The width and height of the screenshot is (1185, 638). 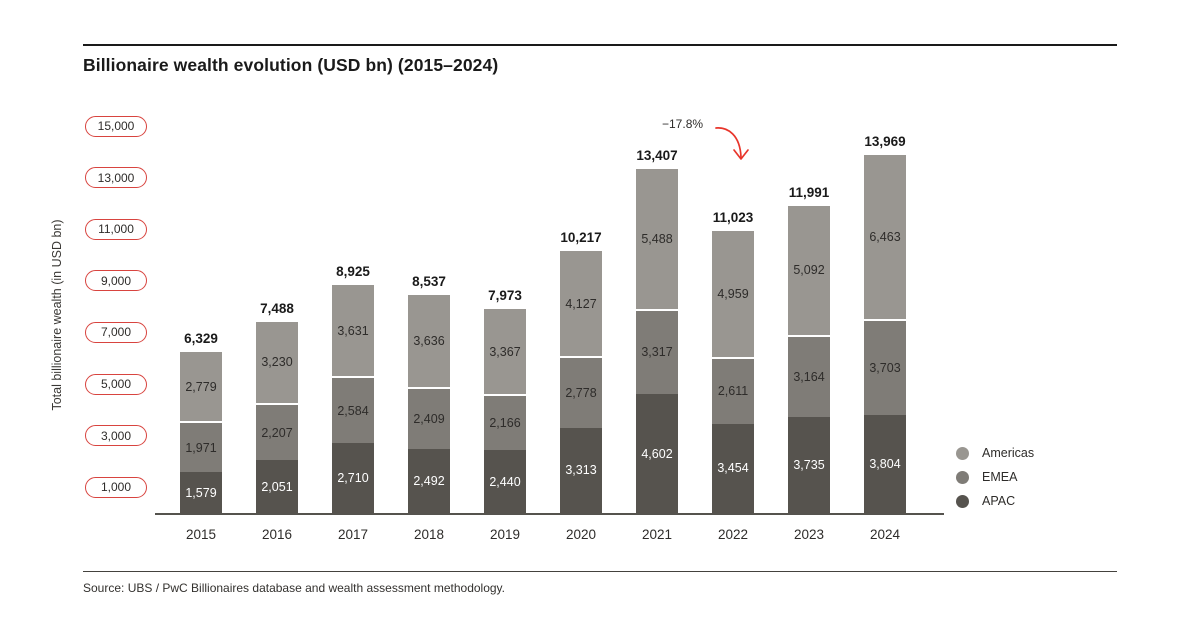 I want to click on segment-value-label: 2,778, so click(x=581, y=392).